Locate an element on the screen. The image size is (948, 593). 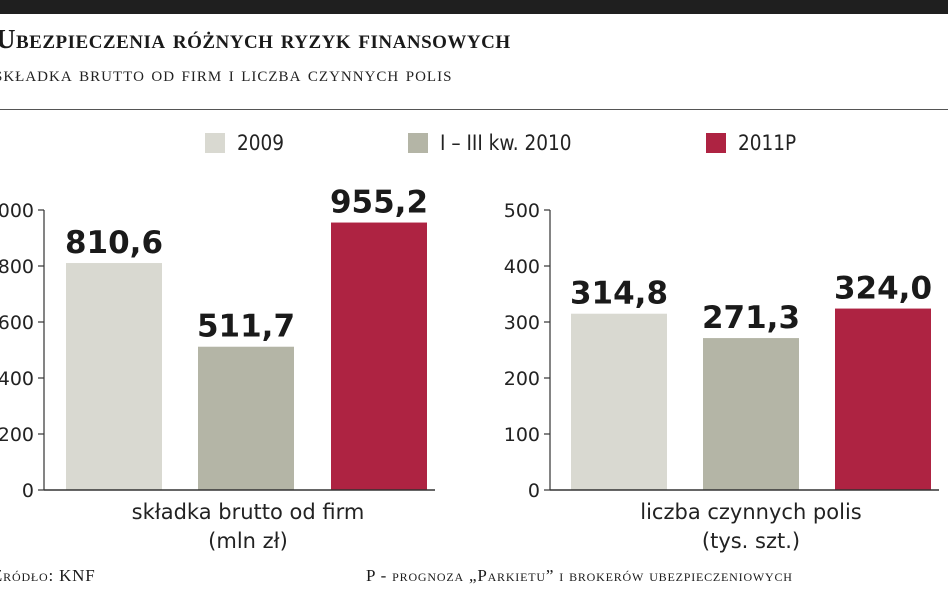
legend-label: I – III kw. 2010 is located at coordinates (506, 143).